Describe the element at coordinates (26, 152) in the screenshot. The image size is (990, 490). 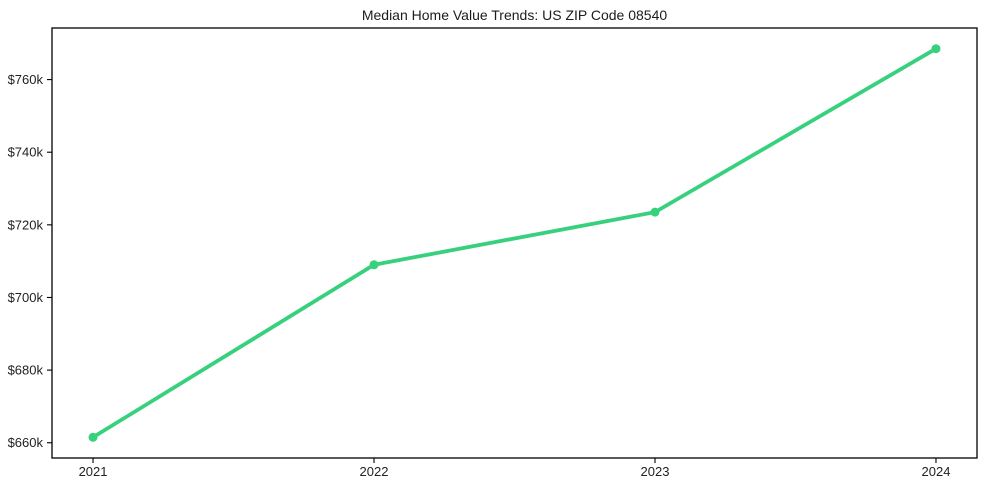
I see `y-tick-label: $740k` at that location.